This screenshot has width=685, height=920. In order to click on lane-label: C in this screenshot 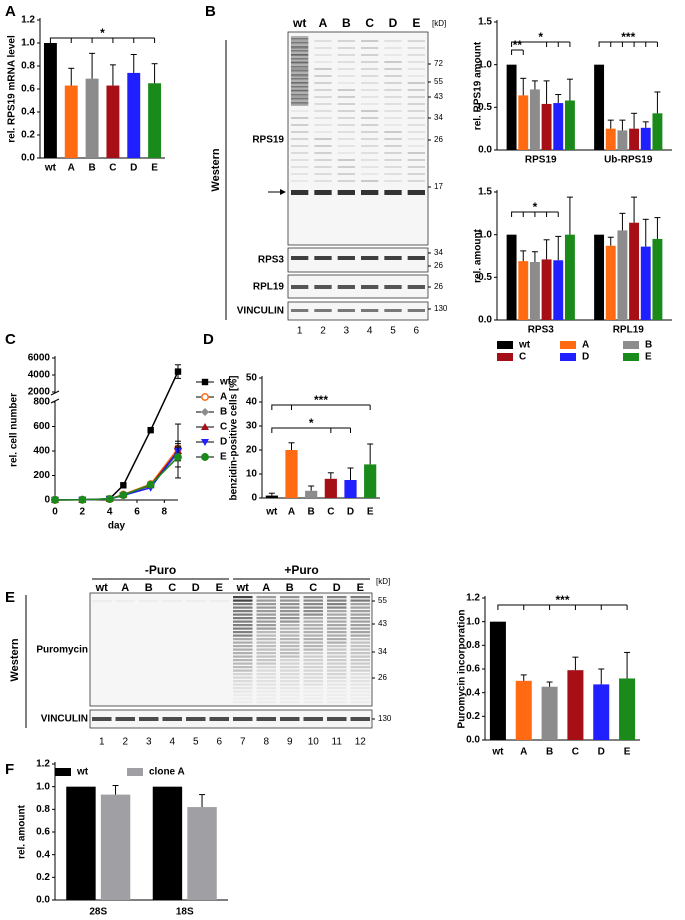, I will do `click(313, 588)`.